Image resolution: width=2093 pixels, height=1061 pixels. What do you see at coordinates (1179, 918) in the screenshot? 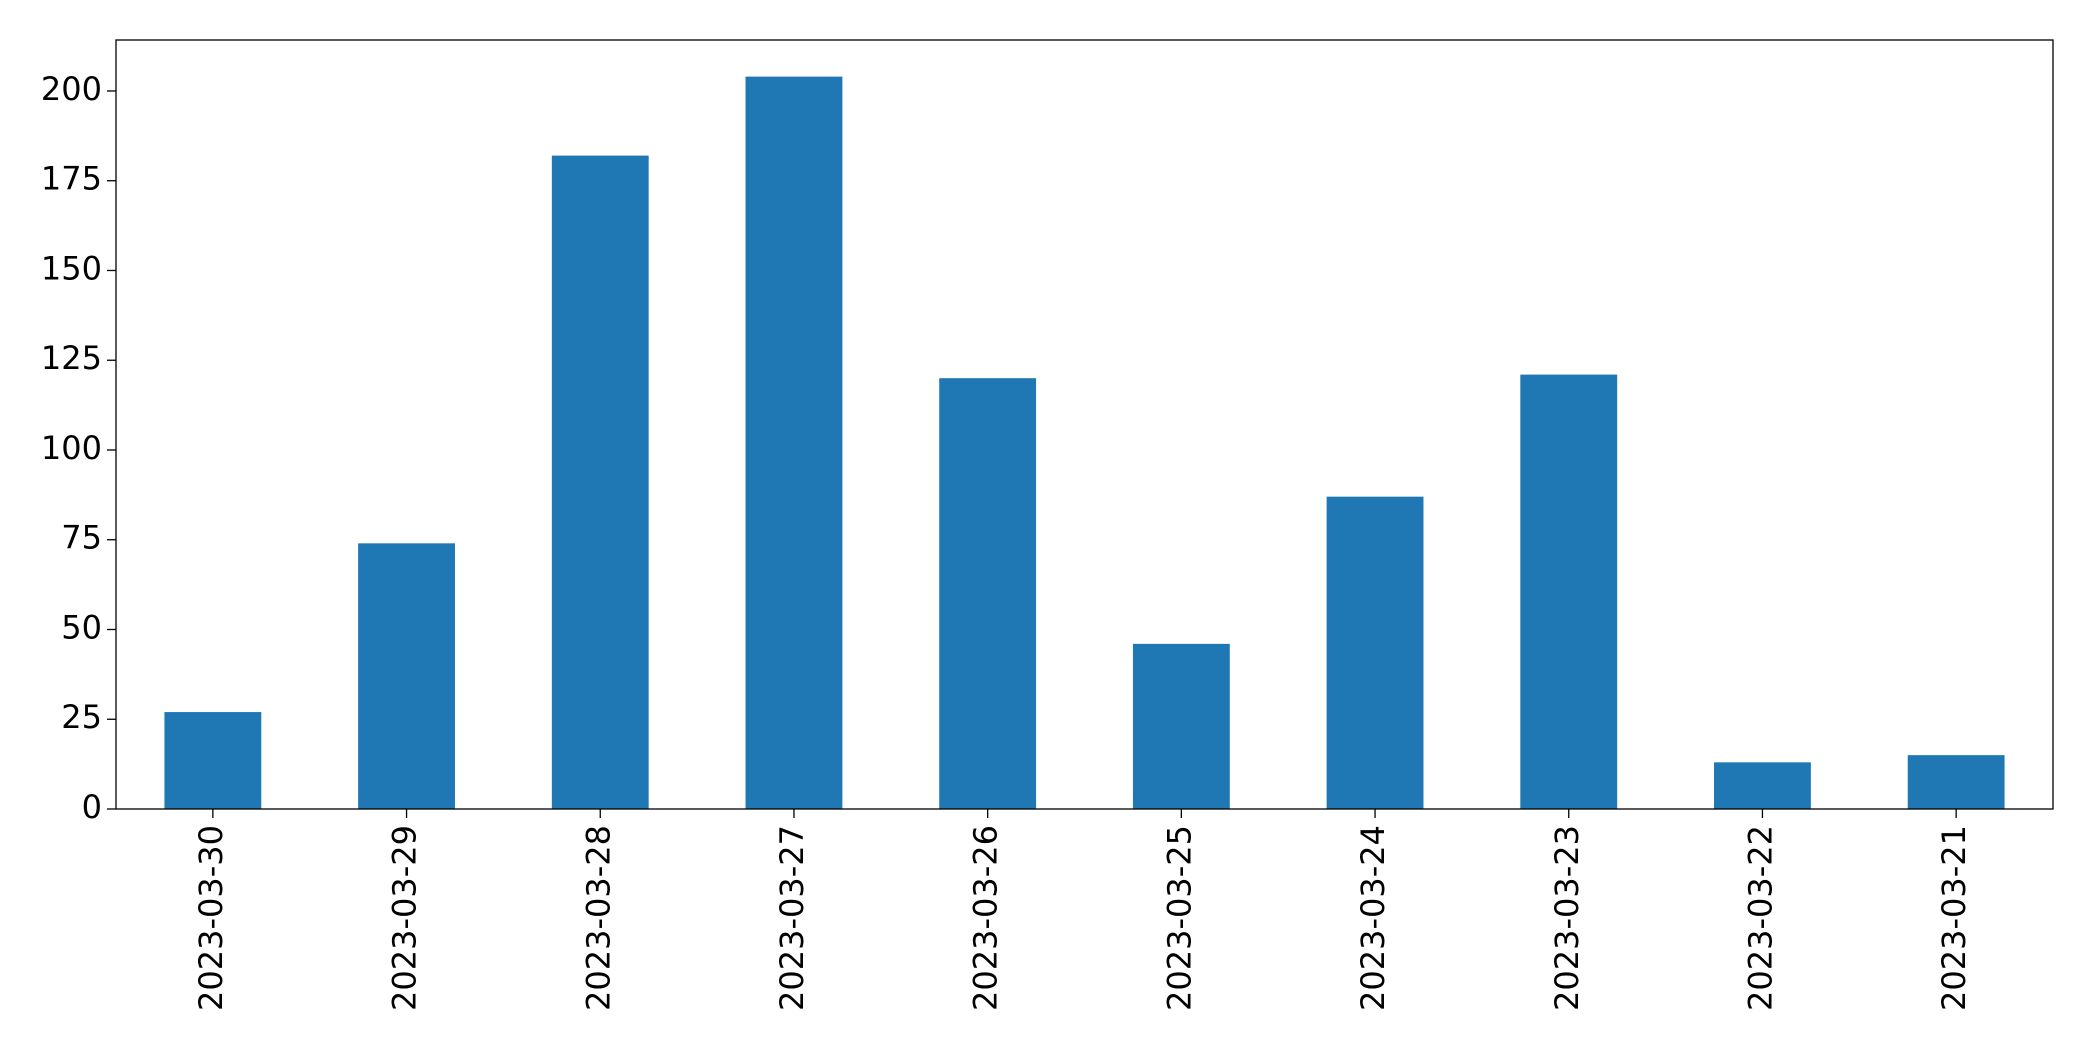
I see `x-tick-label: 2023-03-25` at bounding box center [1179, 918].